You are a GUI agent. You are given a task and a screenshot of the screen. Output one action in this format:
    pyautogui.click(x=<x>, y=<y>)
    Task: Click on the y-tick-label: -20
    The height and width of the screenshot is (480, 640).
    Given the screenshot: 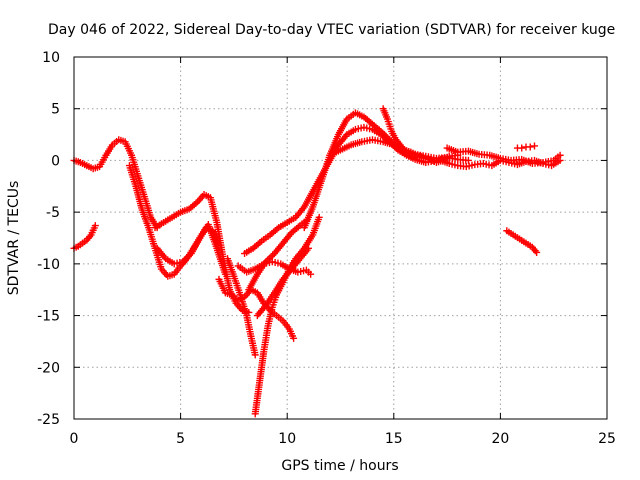 What is the action you would take?
    pyautogui.click(x=48, y=368)
    